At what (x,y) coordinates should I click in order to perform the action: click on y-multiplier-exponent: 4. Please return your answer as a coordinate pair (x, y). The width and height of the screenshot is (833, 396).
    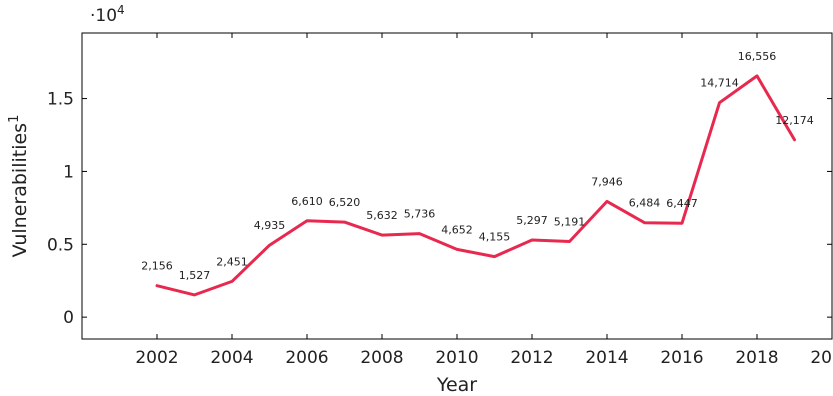
    Looking at the image, I should click on (121, 10).